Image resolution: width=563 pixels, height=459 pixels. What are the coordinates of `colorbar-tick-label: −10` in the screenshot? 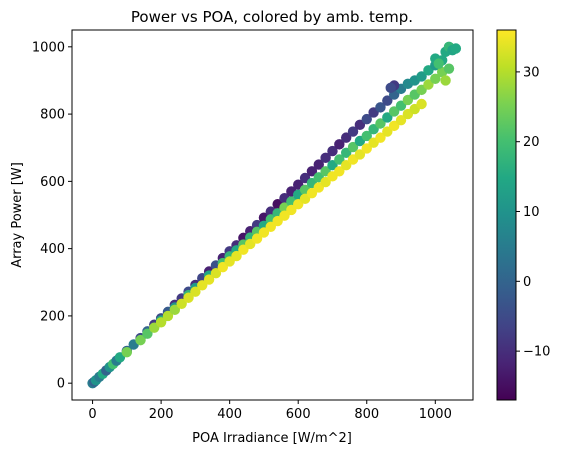 It's located at (536, 352).